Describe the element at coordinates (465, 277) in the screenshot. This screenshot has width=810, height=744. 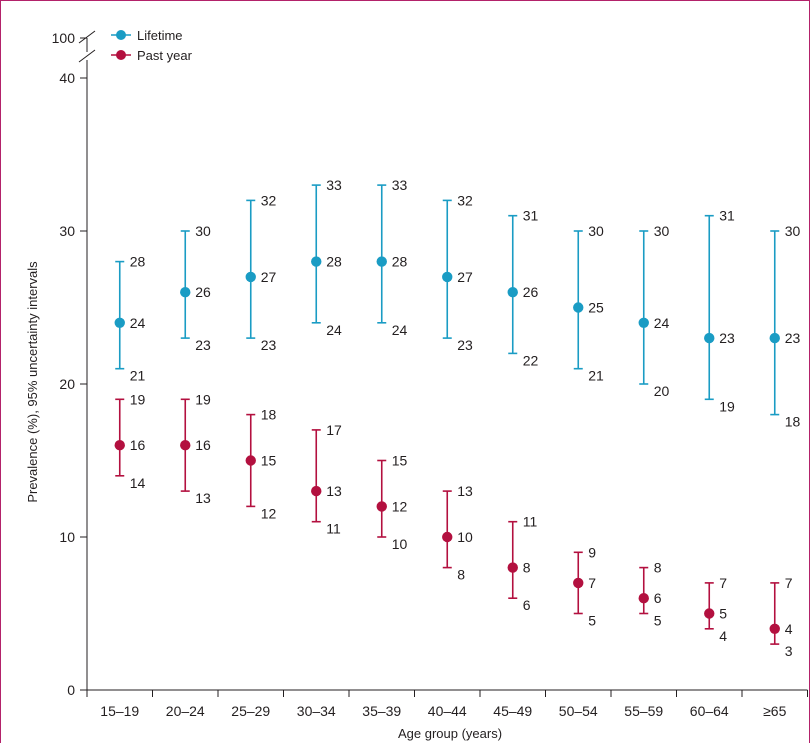
I see `value-label: 27` at that location.